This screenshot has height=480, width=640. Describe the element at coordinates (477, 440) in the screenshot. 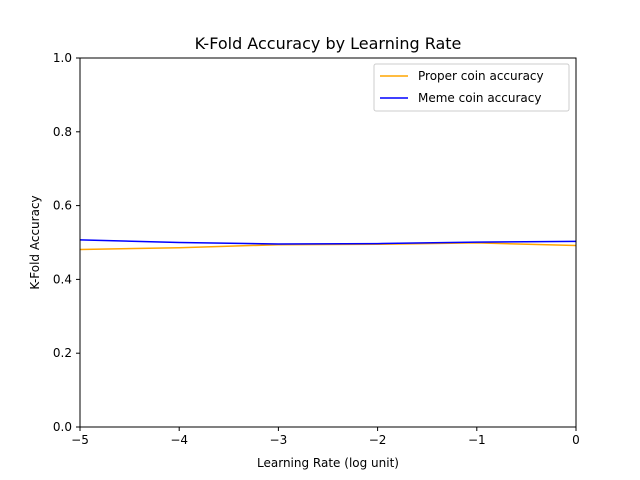

I see `x-tick-label: −1` at that location.